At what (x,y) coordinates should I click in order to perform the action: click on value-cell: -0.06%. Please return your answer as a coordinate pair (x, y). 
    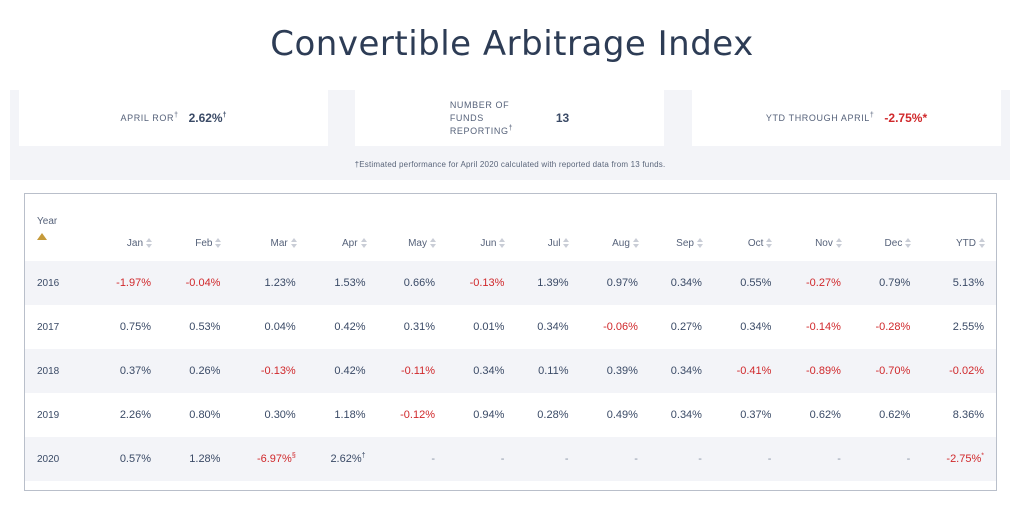
    Looking at the image, I should click on (620, 327).